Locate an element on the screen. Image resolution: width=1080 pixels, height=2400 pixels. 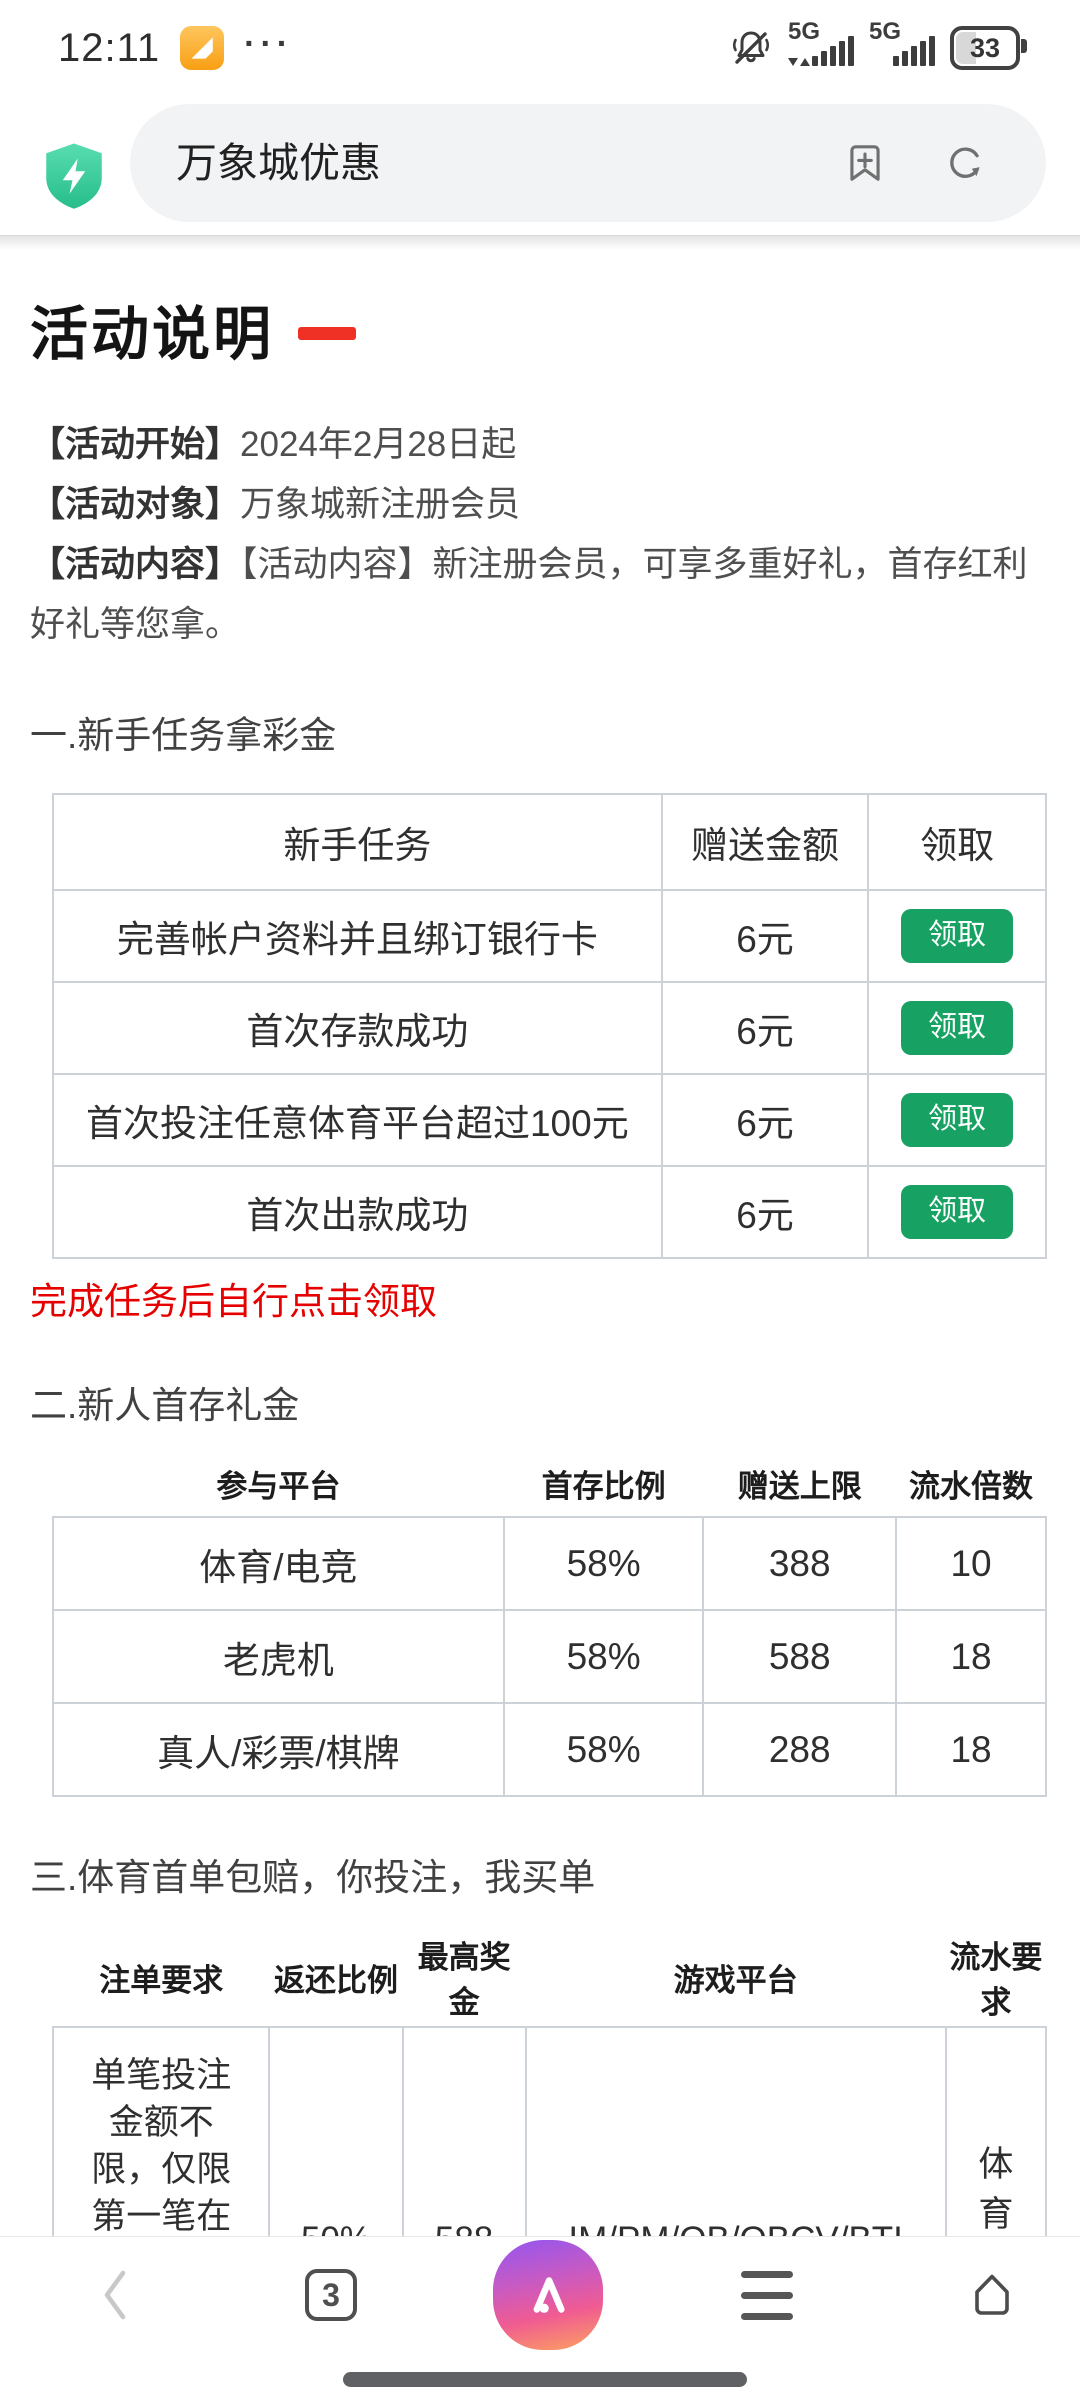
table-row: 真人/彩票/棋牌 58% 288 18 is located at coordinates (549, 1749).